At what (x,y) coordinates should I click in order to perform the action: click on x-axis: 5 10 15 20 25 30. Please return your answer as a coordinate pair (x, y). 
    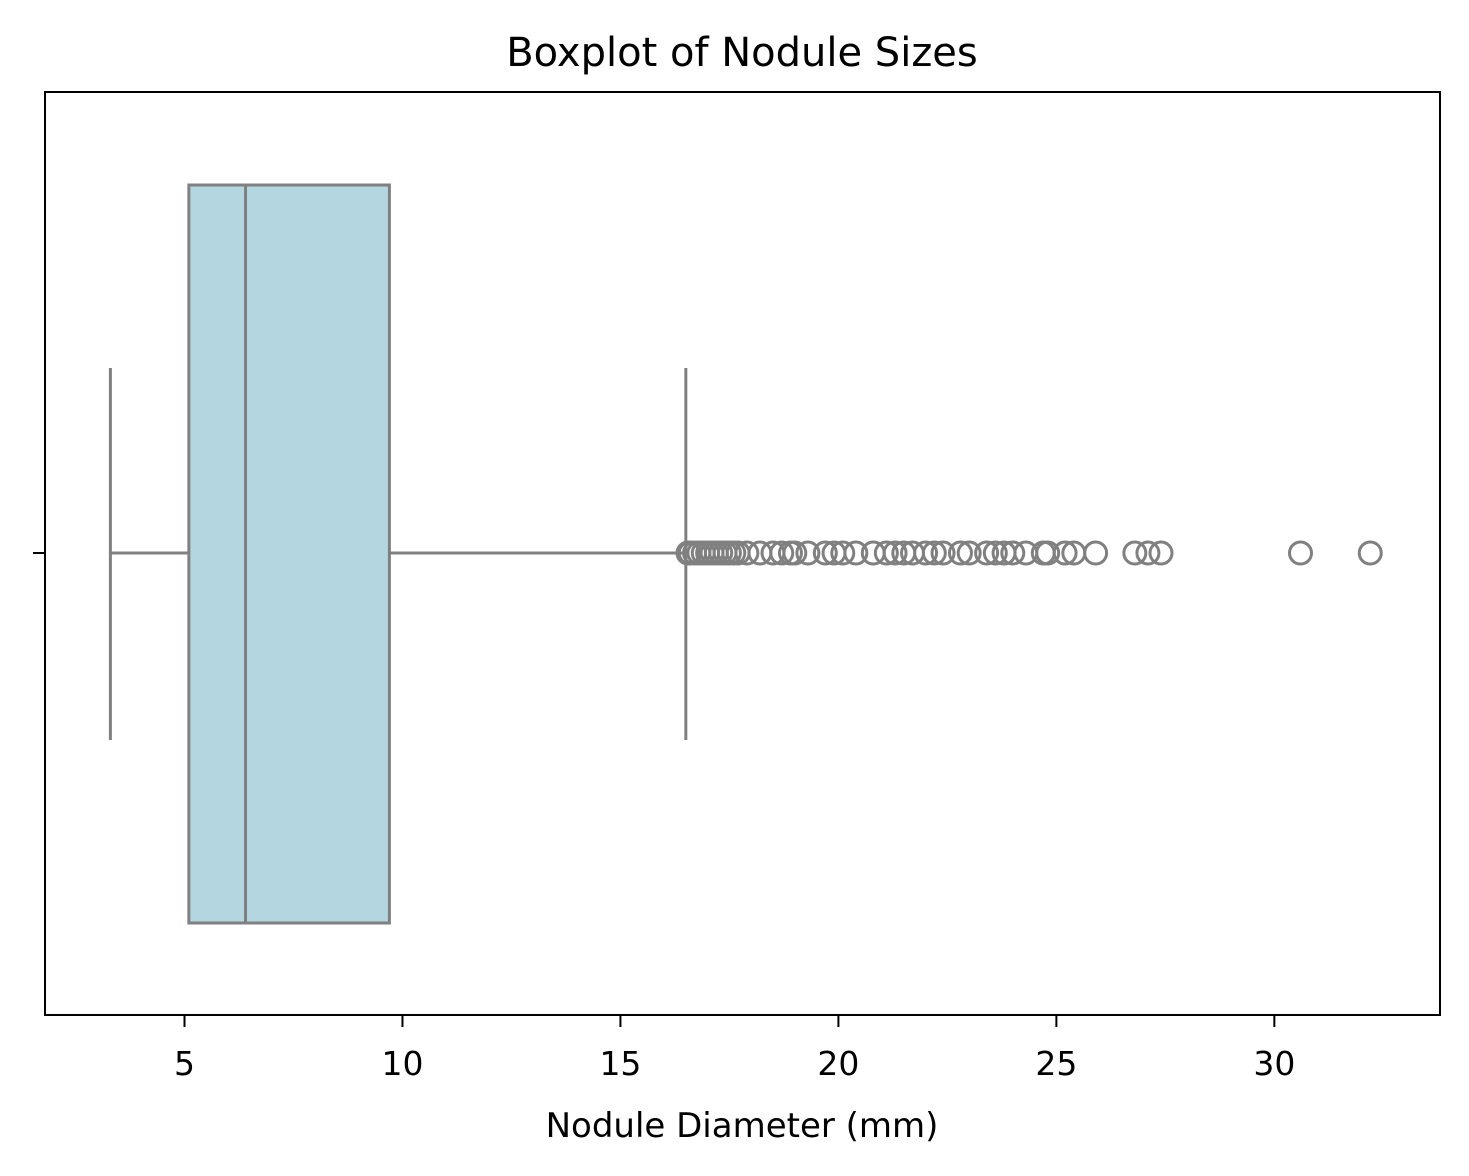
    Looking at the image, I should click on (734, 1049).